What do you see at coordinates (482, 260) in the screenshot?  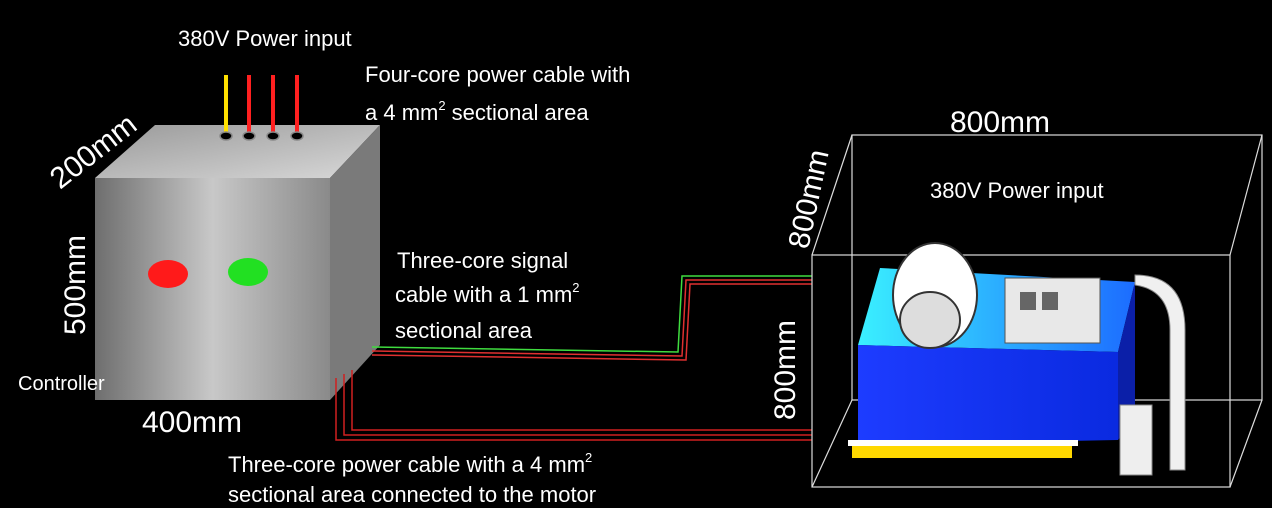 I see `cable-label: Three-core signal` at bounding box center [482, 260].